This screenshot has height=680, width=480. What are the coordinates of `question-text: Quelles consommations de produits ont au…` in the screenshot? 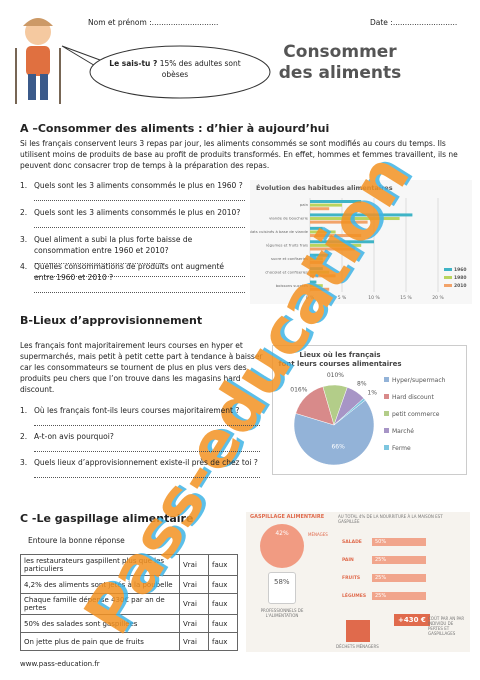 It's located at (129, 272).